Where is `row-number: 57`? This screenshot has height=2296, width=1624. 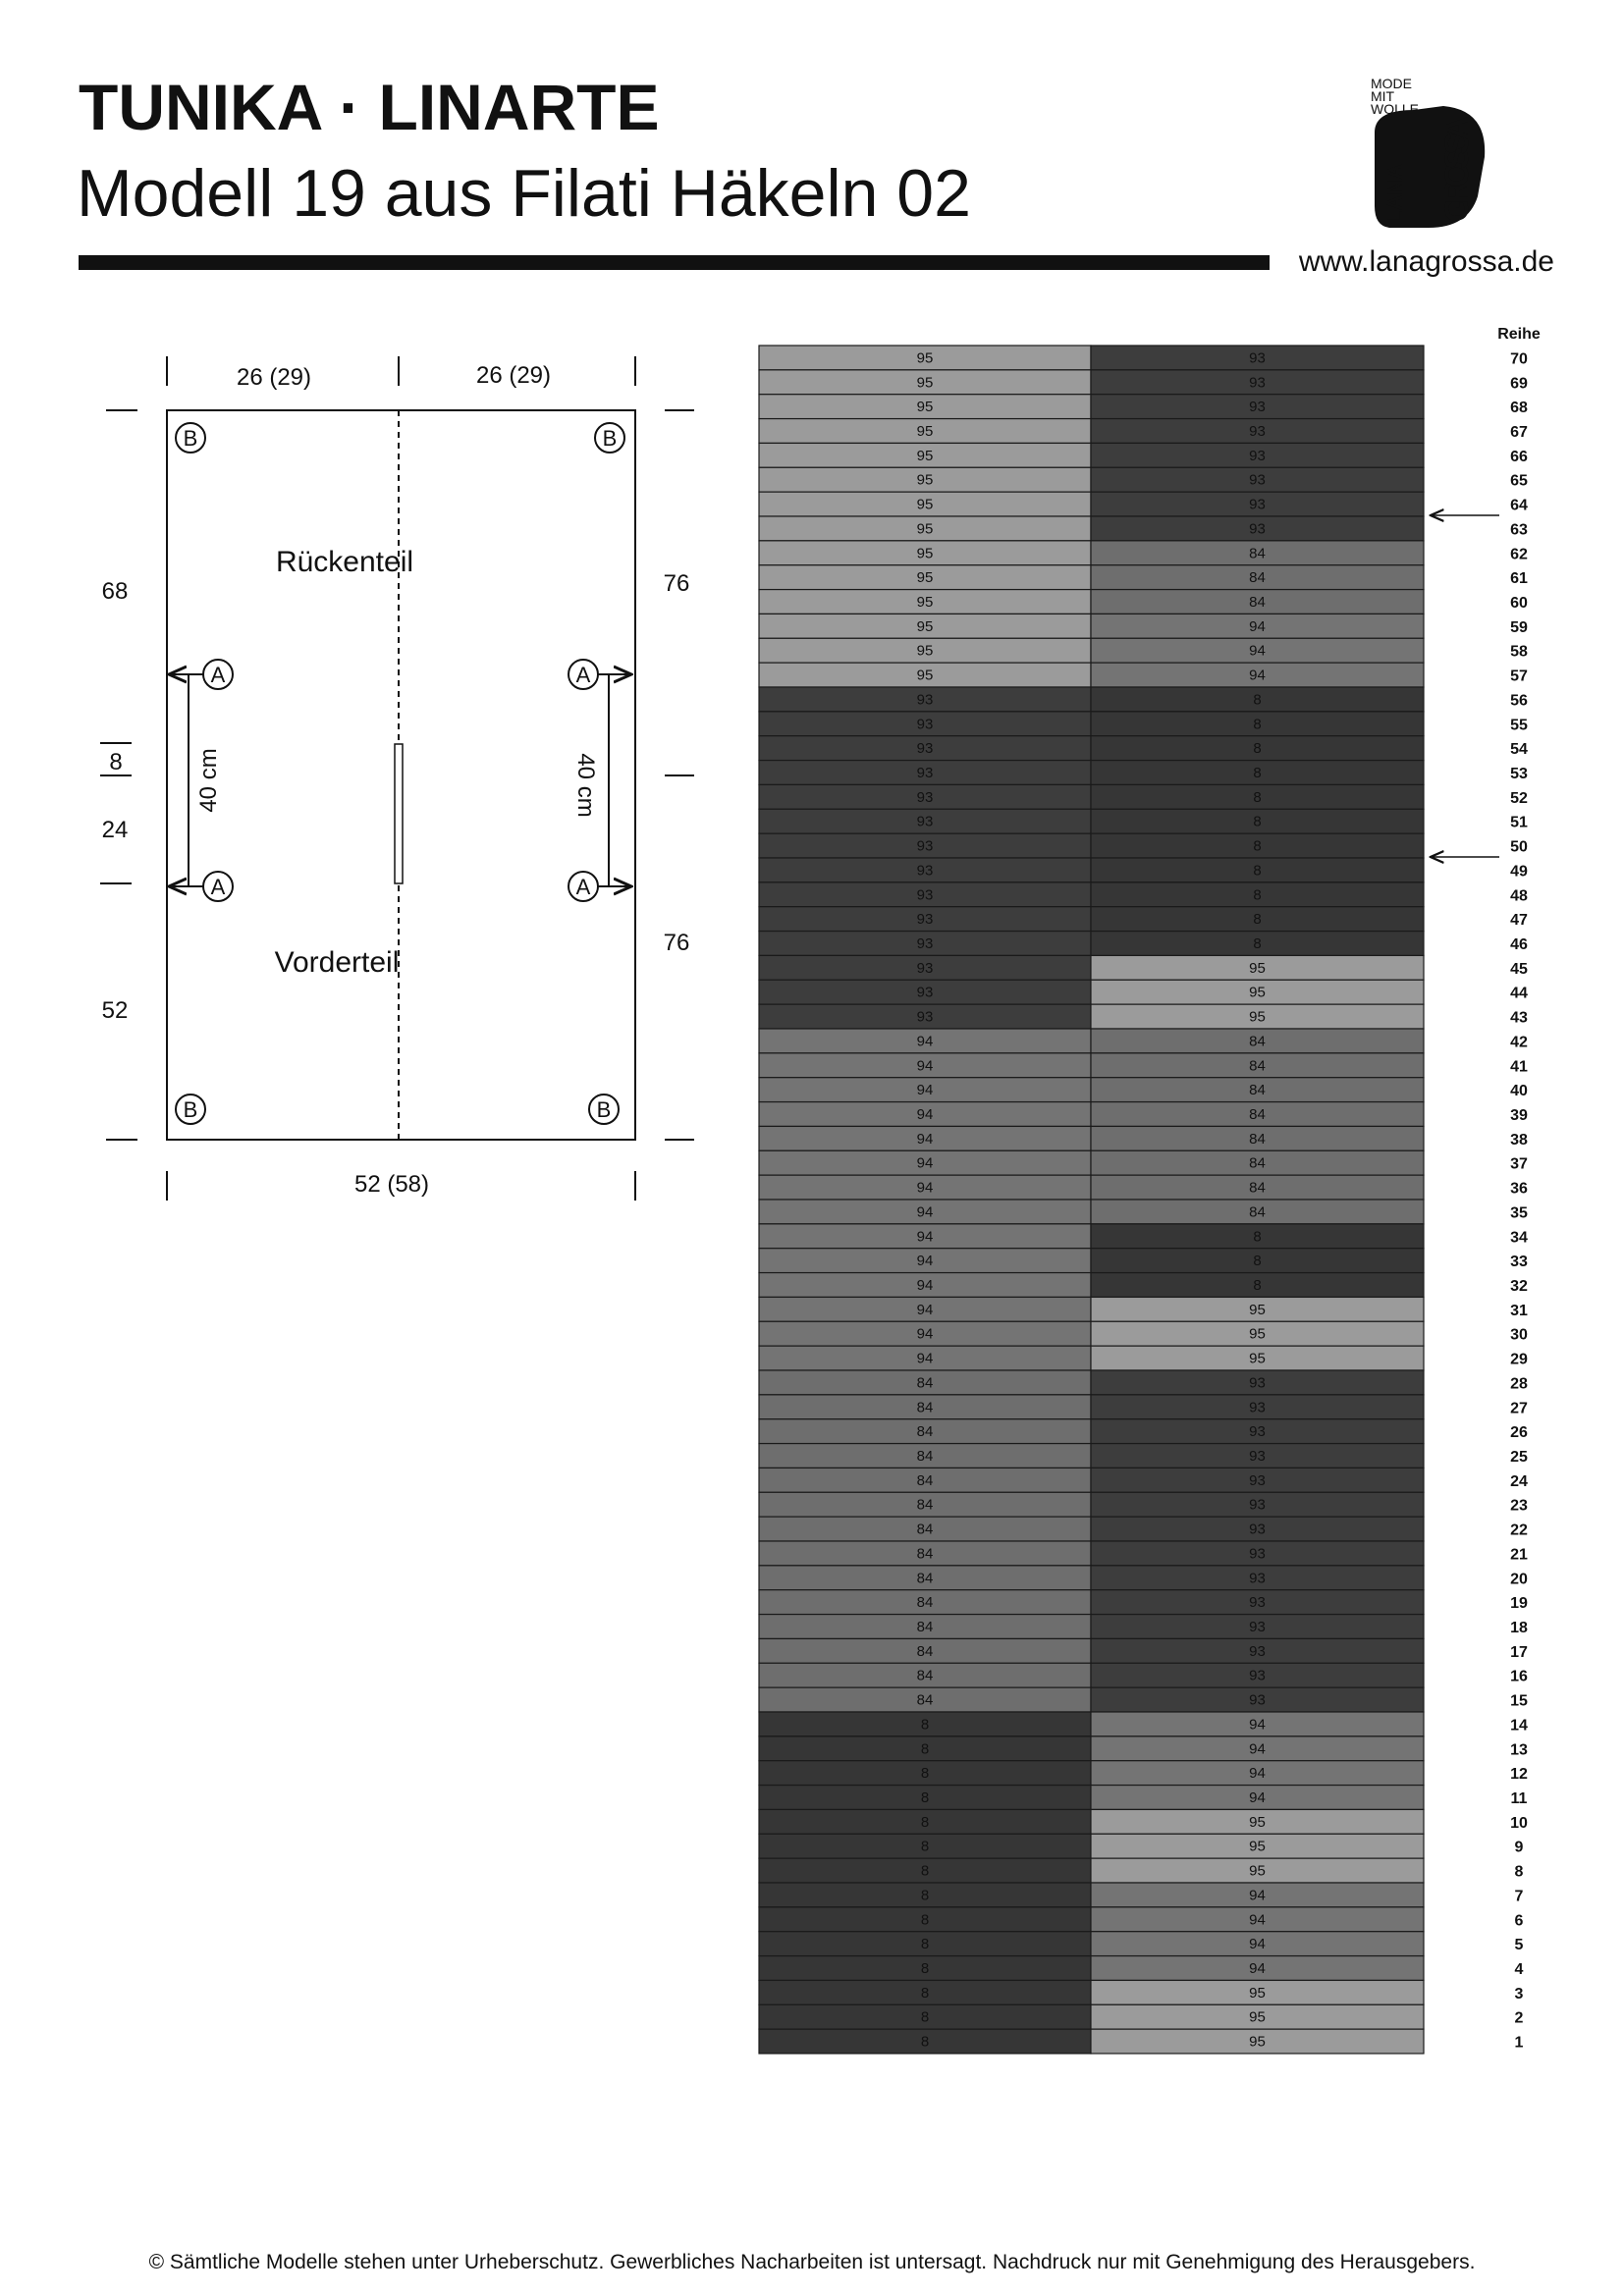
row-number: 57 is located at coordinates (1519, 676).